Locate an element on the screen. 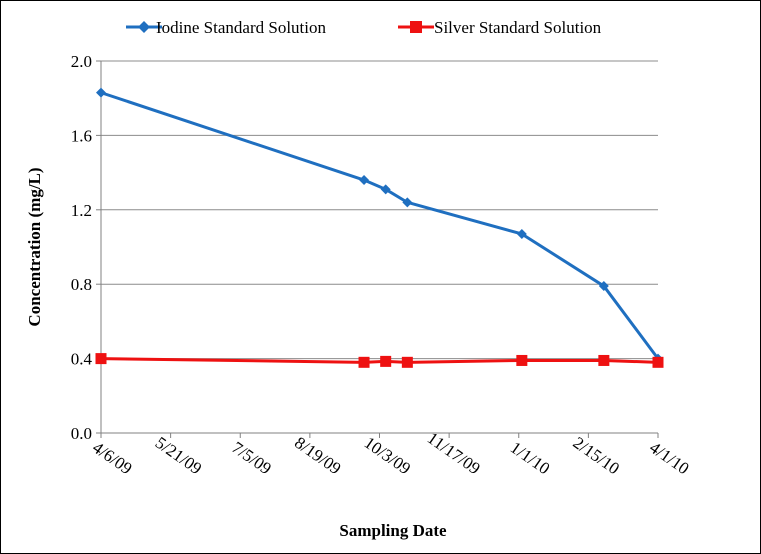 The height and width of the screenshot is (554, 761). y-tick-label: 0.0 is located at coordinates (81, 433).